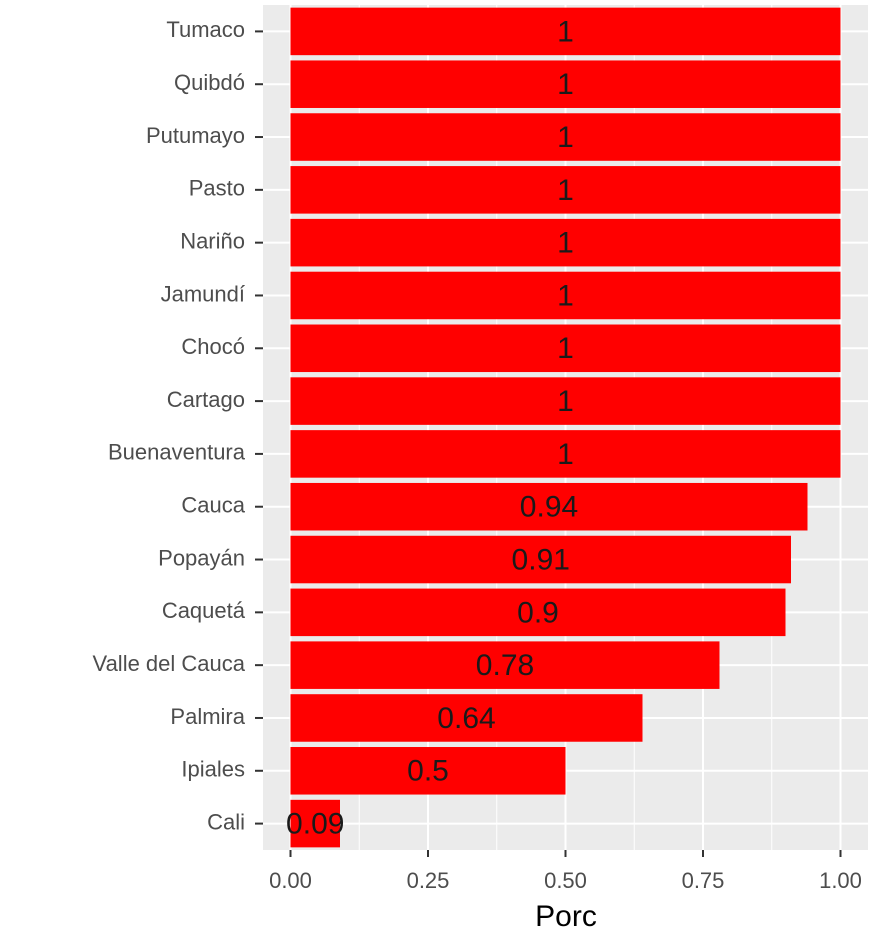 This screenshot has height=938, width=875. Describe the element at coordinates (217, 188) in the screenshot. I see `y-tick-label: Pasto` at that location.